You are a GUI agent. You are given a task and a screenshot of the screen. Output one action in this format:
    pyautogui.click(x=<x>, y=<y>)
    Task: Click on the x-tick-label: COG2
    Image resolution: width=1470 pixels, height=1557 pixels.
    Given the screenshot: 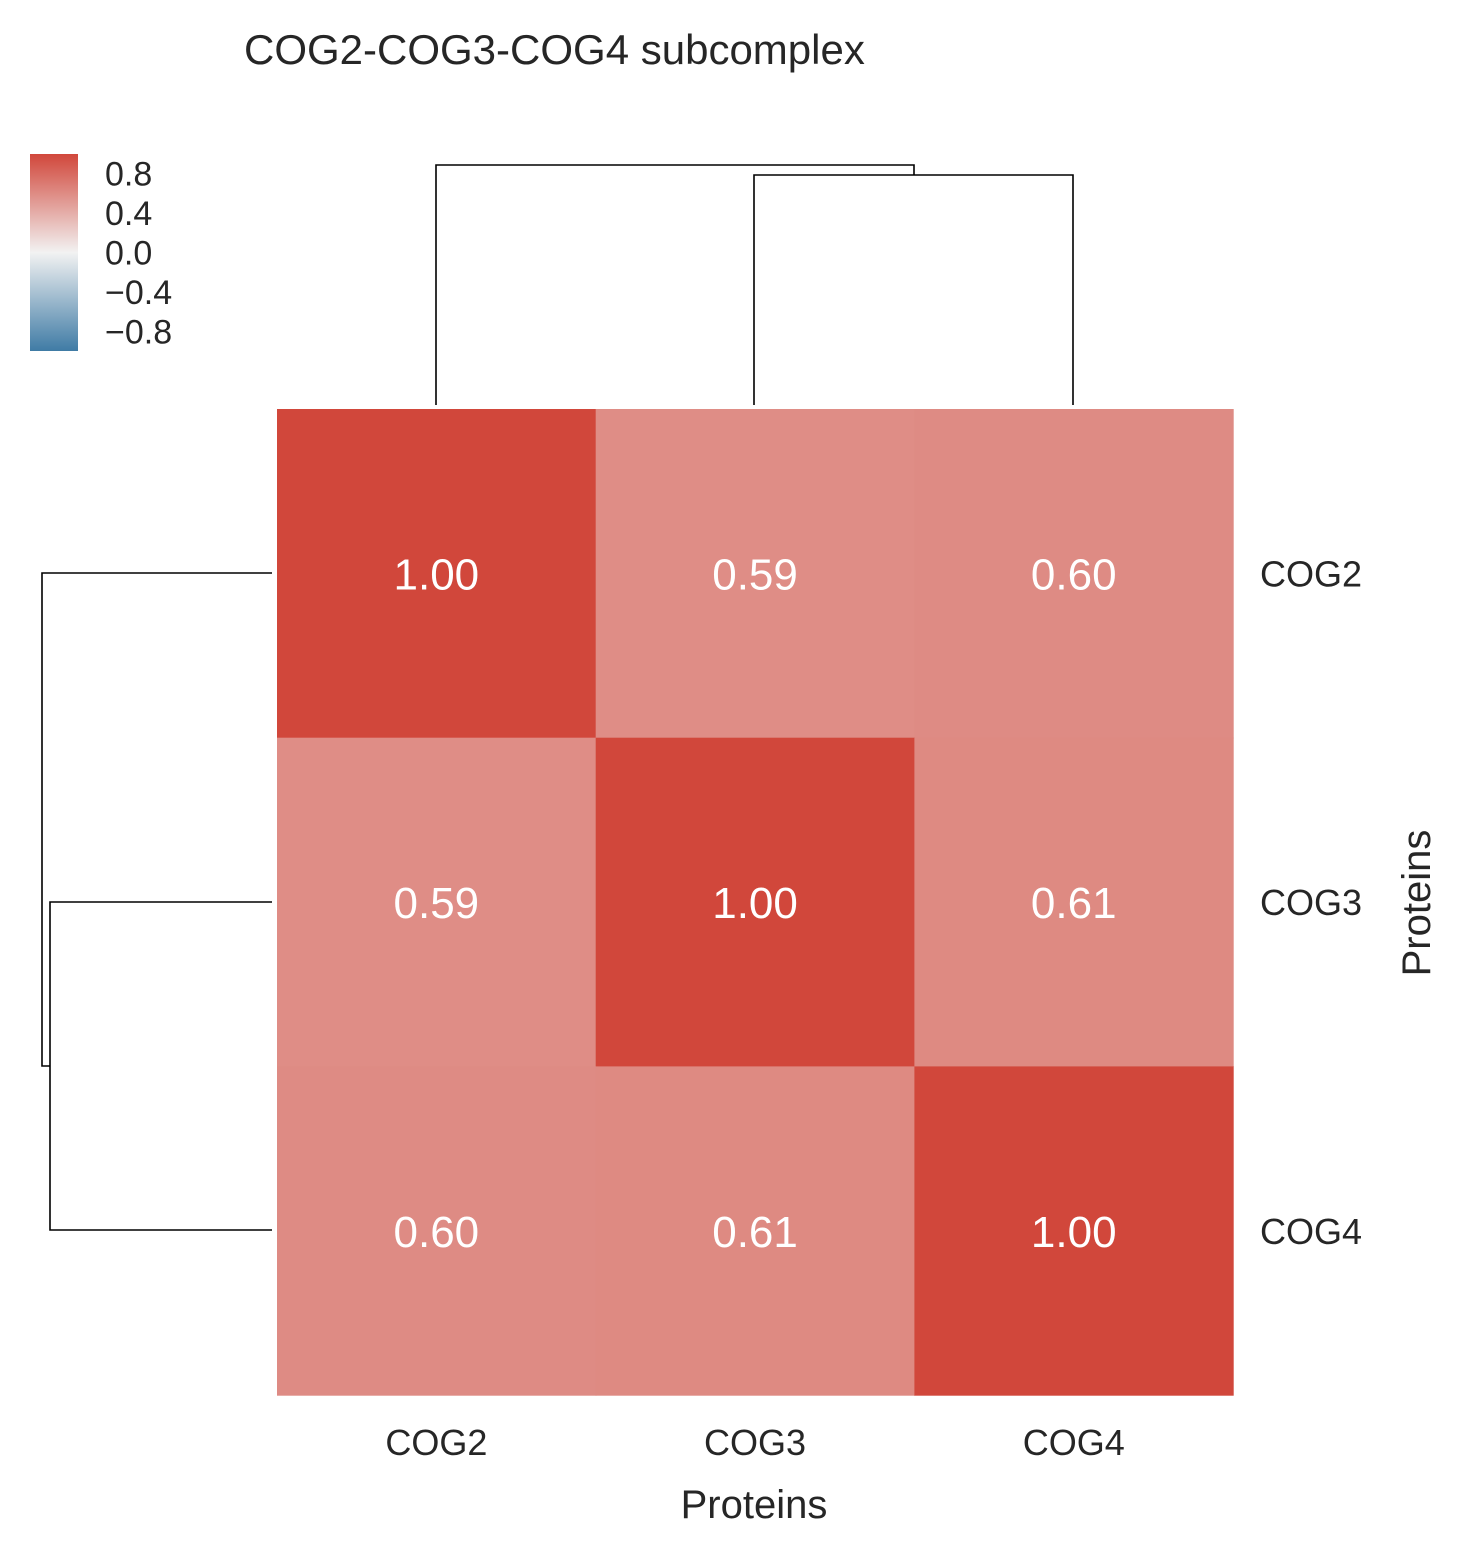 What is the action you would take?
    pyautogui.click(x=436, y=1442)
    